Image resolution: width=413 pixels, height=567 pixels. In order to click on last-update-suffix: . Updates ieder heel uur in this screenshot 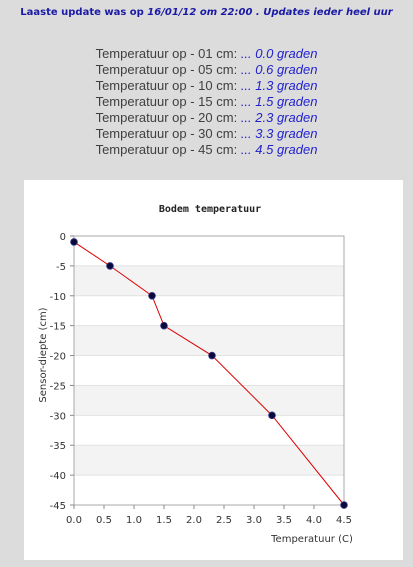, I will do `click(324, 12)`.